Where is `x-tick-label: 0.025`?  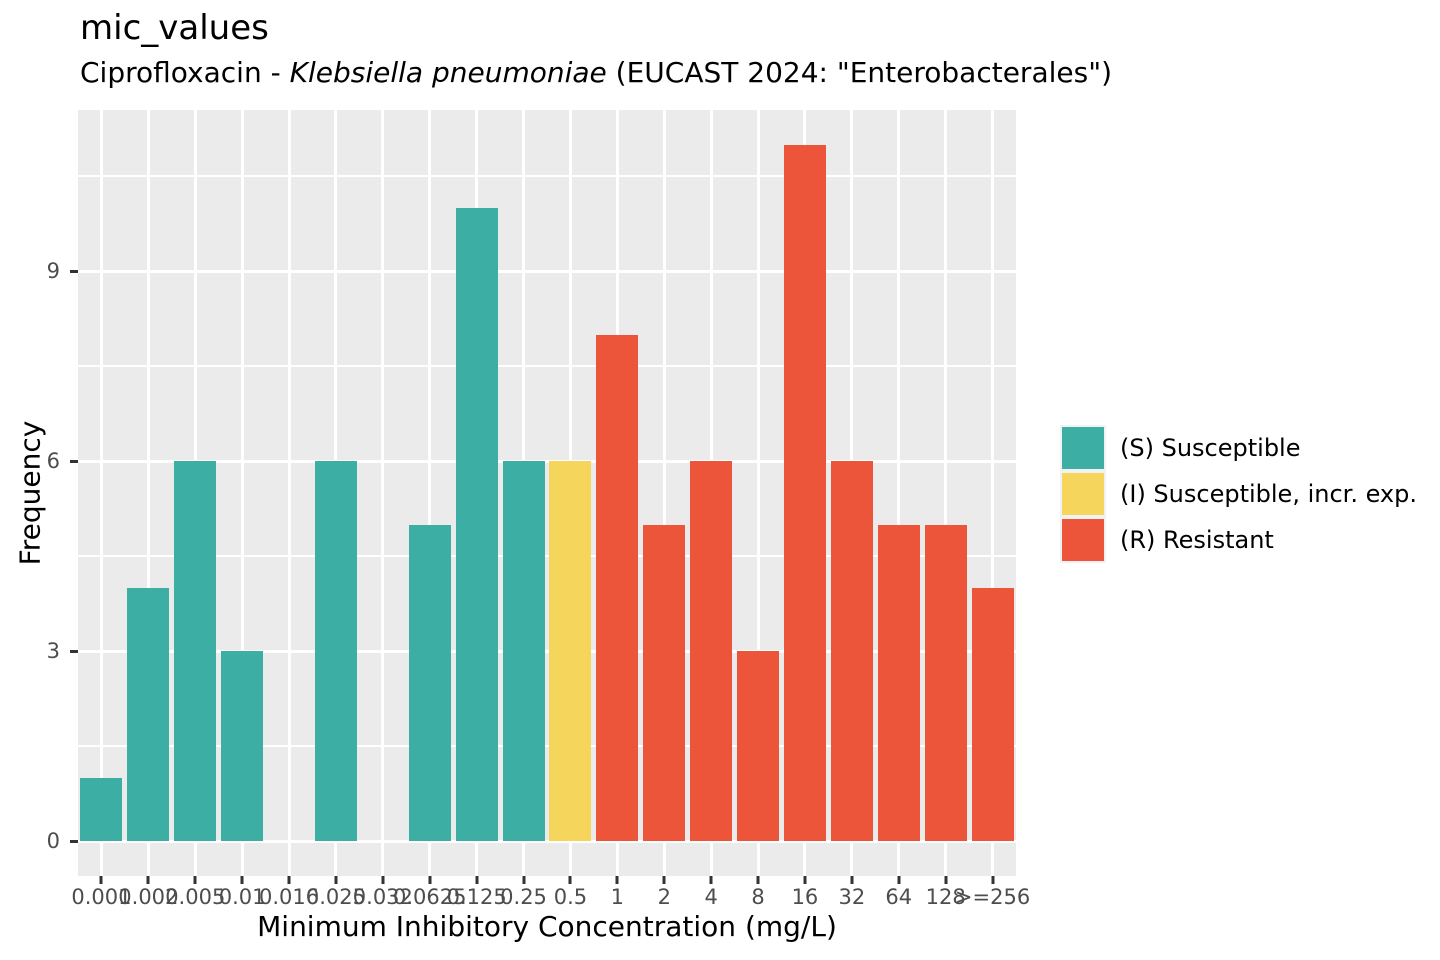 x-tick-label: 0.025 is located at coordinates (335, 897).